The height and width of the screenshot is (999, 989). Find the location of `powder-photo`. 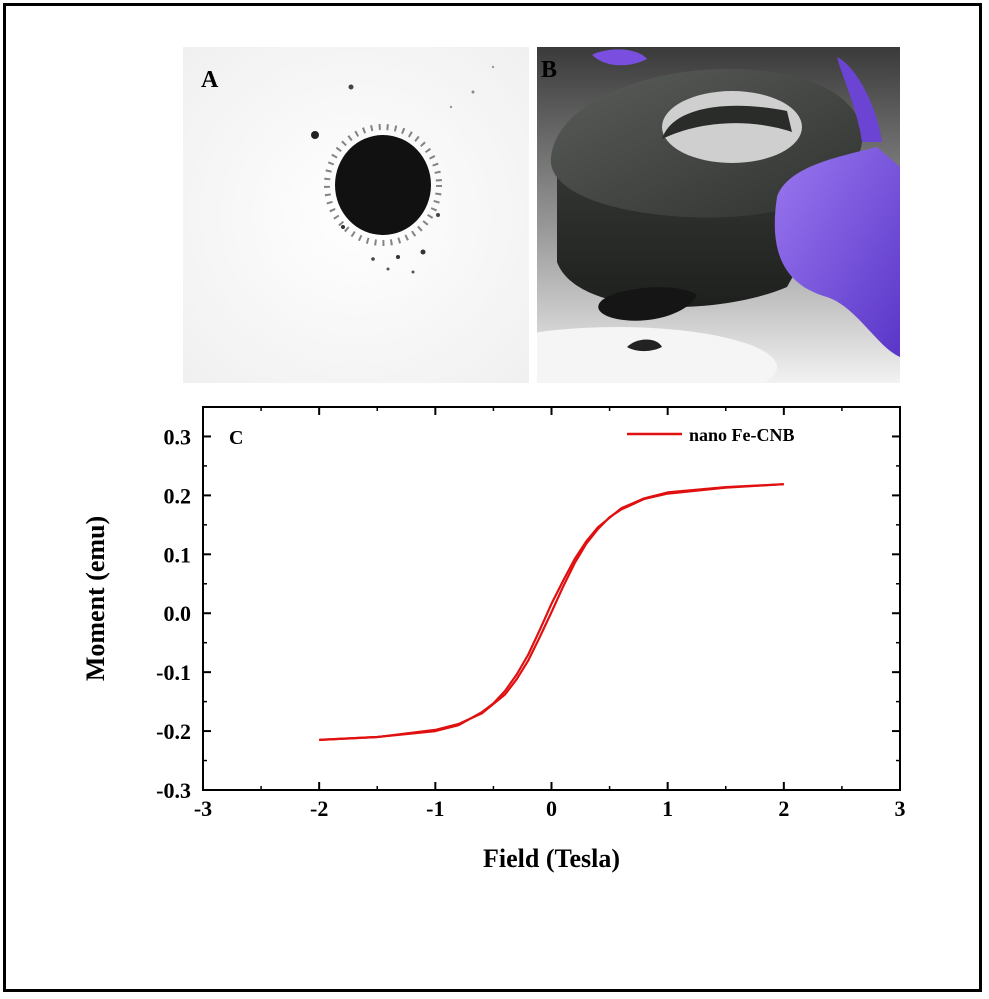

powder-photo is located at coordinates (356, 215).